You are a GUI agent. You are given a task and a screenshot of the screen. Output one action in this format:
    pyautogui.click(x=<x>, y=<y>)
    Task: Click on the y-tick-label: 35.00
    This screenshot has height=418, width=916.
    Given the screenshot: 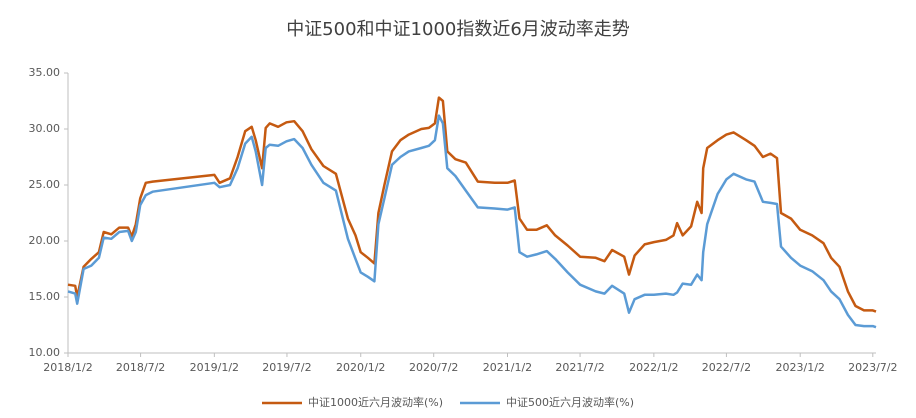 What is the action you would take?
    pyautogui.click(x=45, y=72)
    